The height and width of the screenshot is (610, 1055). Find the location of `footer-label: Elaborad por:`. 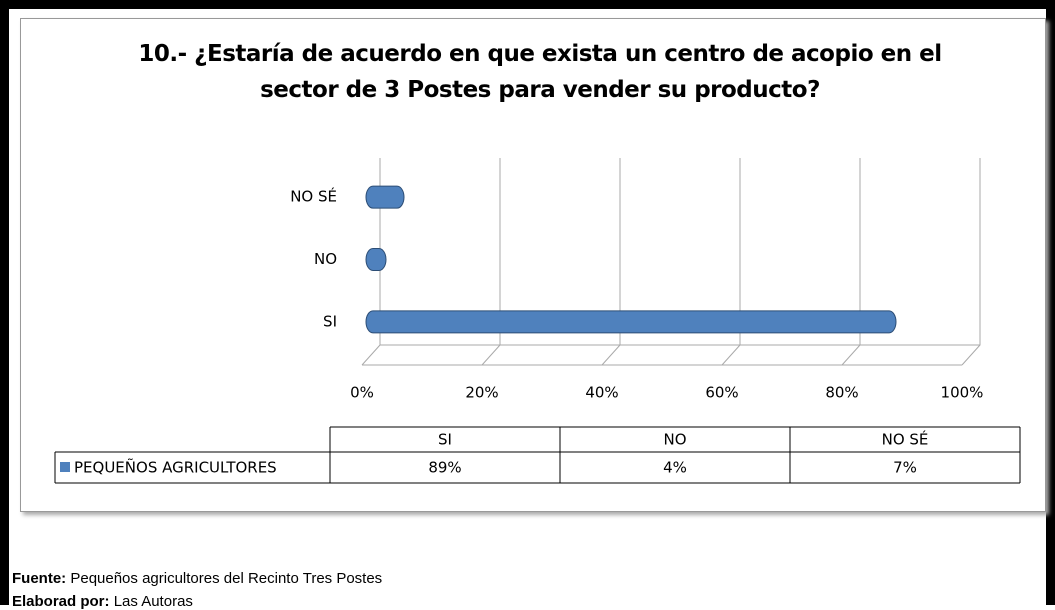

footer-label: Elaborad por: is located at coordinates (61, 601).